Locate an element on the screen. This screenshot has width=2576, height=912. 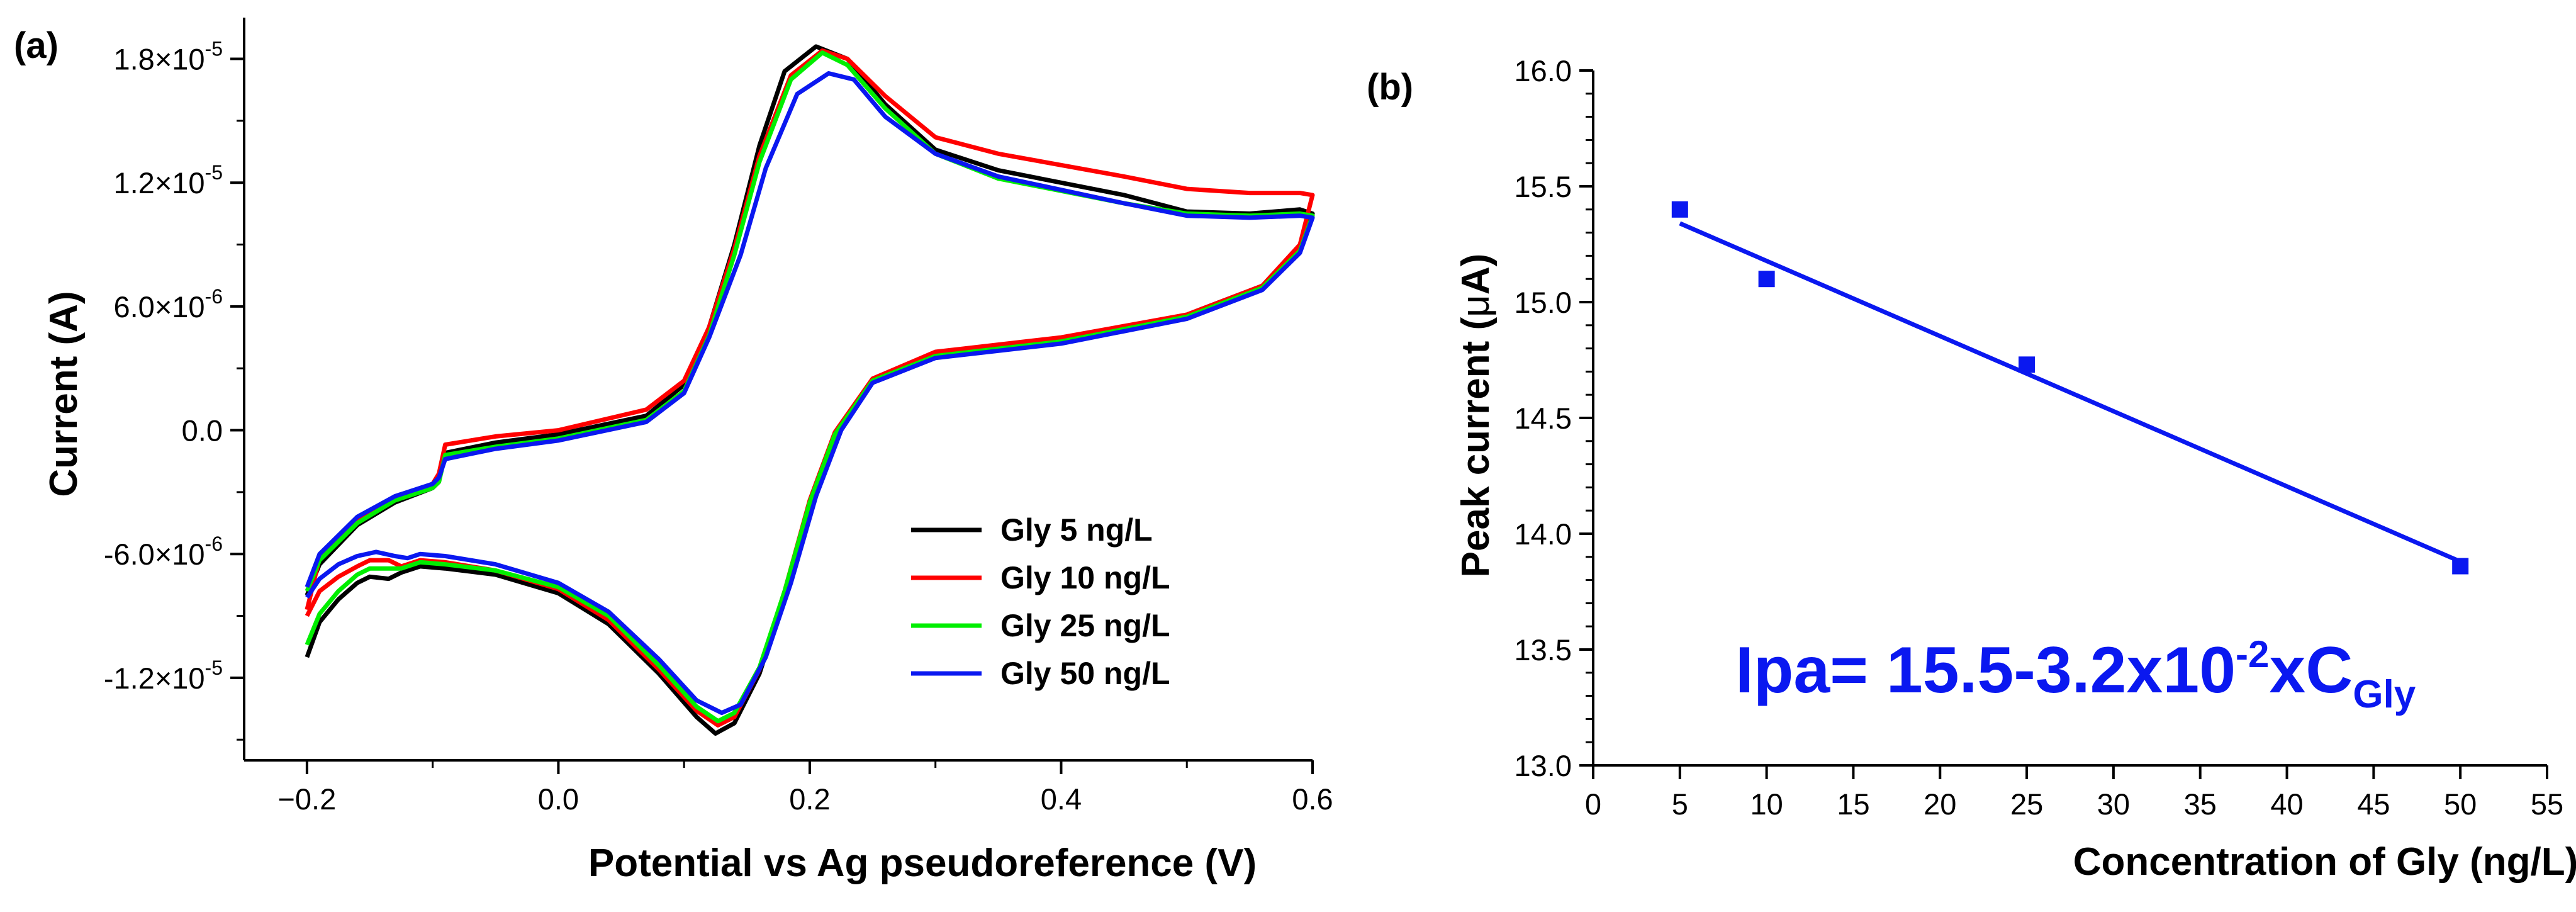
ylabel-suffix: A) is located at coordinates (1476, 274).